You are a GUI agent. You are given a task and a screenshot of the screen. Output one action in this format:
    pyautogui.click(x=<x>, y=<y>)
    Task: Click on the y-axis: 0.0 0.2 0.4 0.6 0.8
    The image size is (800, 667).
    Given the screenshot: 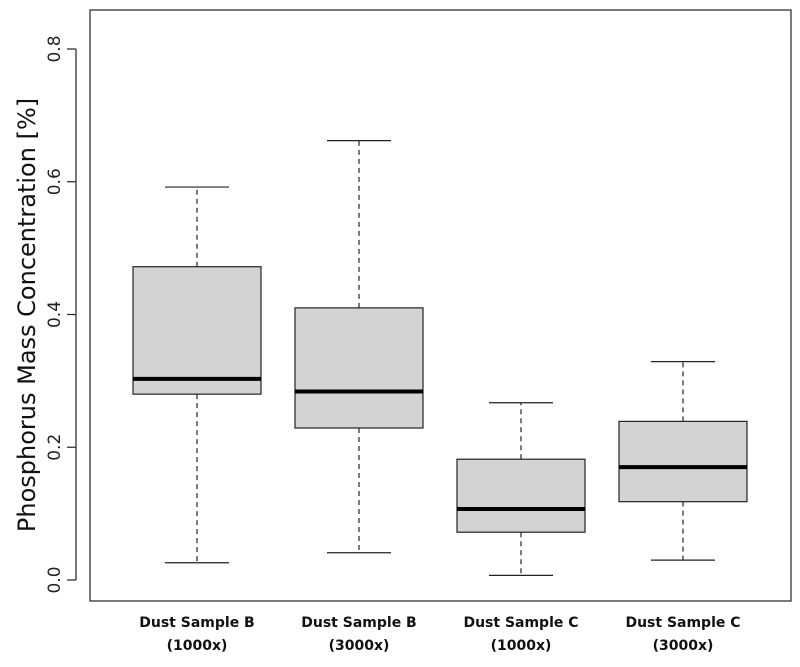 What is the action you would take?
    pyautogui.click(x=61, y=314)
    